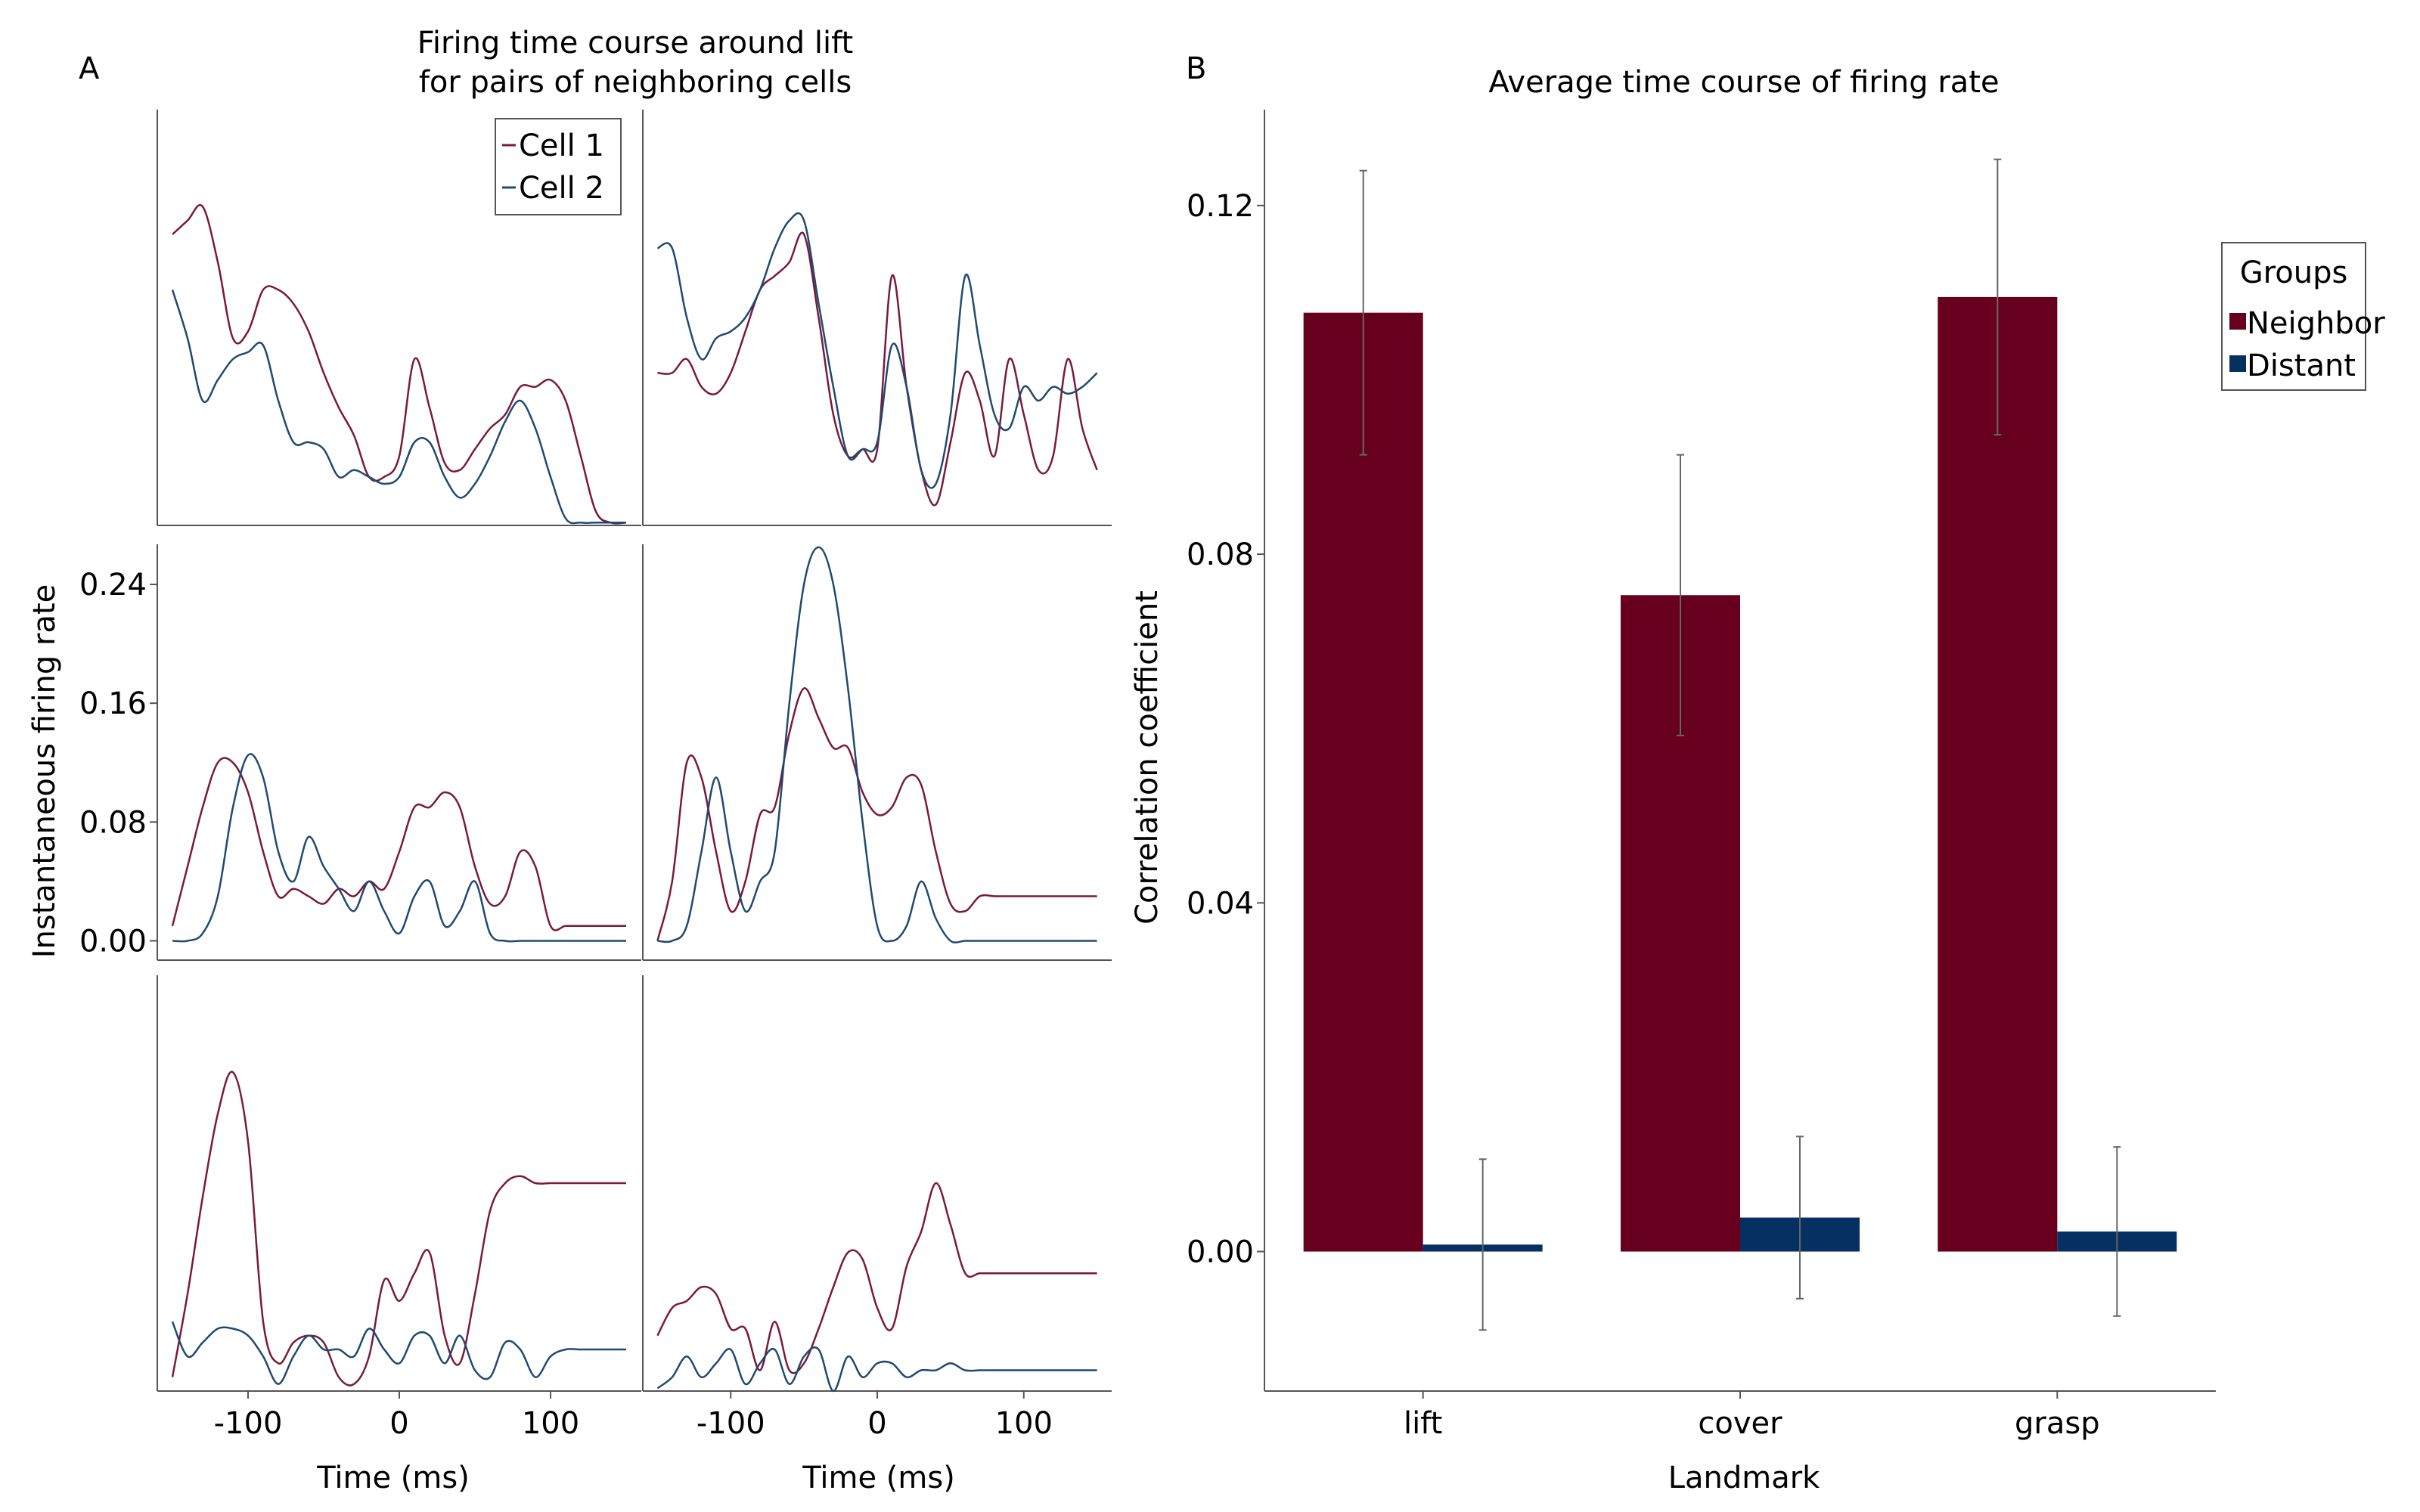  What do you see at coordinates (1423, 1423) in the screenshot?
I see `bar-x-tick-label: lift` at bounding box center [1423, 1423].